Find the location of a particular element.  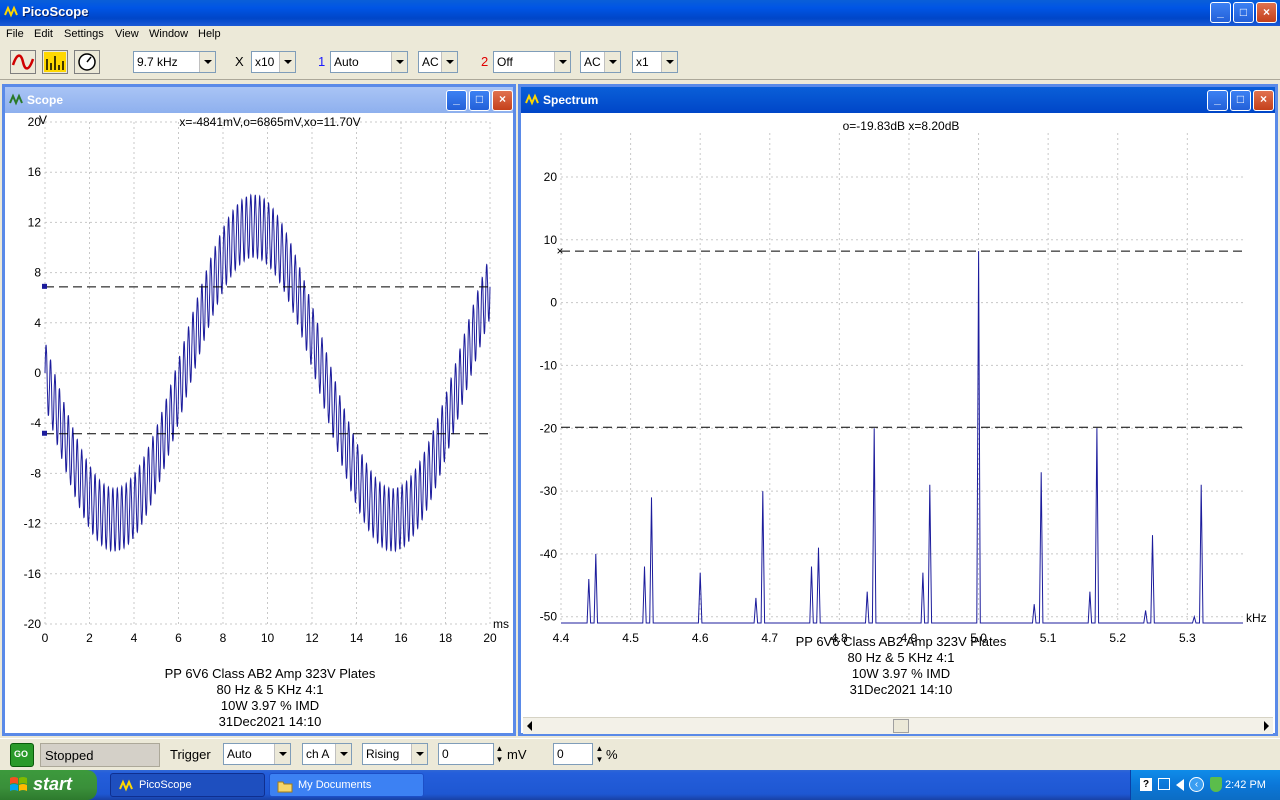

cursor-handle is located at coordinates (44, 286).